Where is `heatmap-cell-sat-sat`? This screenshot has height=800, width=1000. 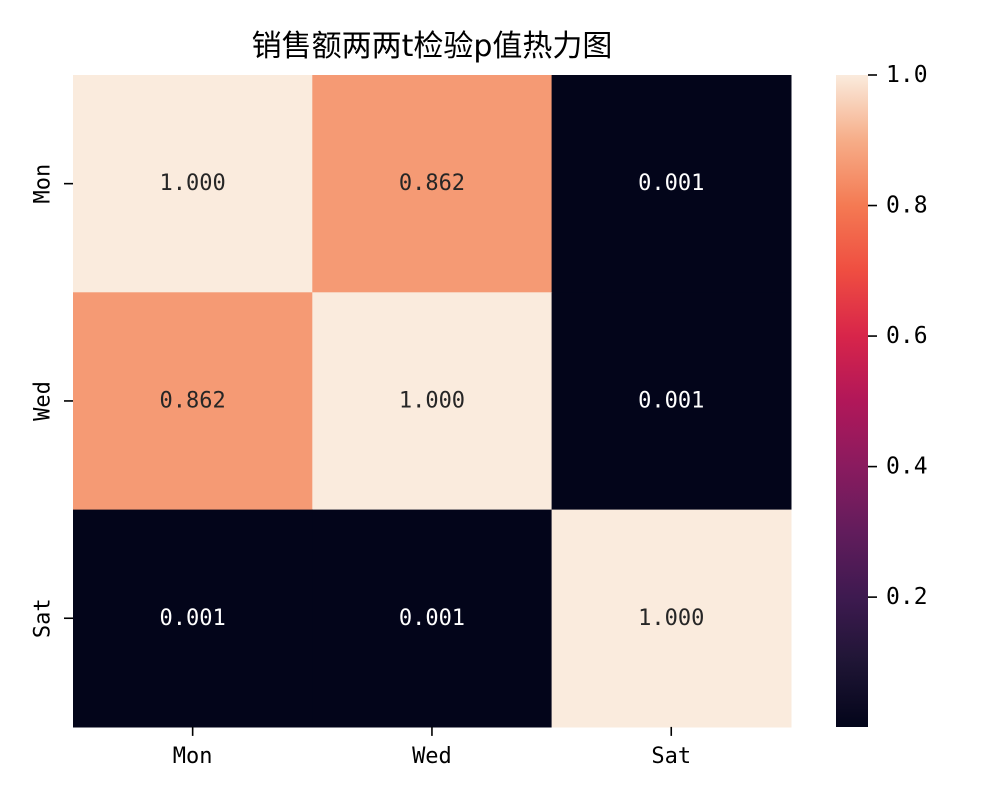
heatmap-cell-sat-sat is located at coordinates (671, 618).